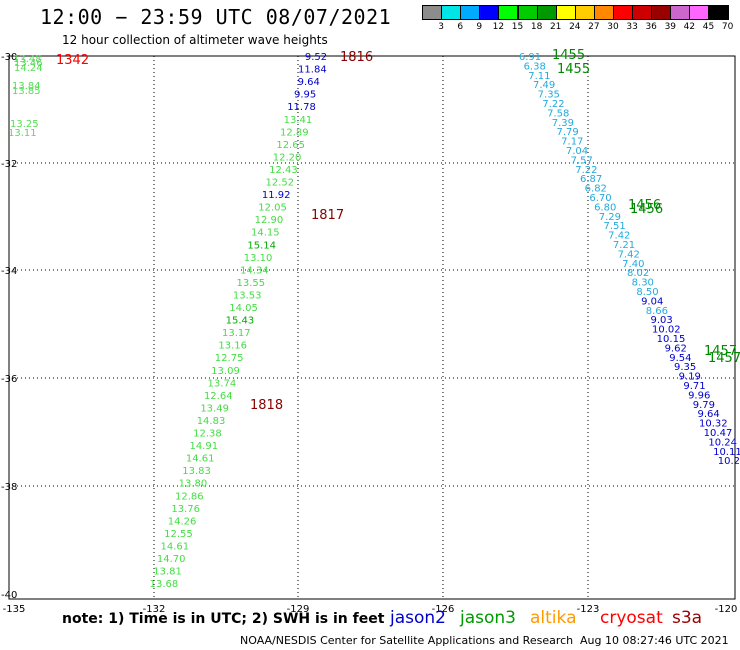 This screenshot has width=740, height=650. I want to click on track-value: 14.26, so click(182, 521).